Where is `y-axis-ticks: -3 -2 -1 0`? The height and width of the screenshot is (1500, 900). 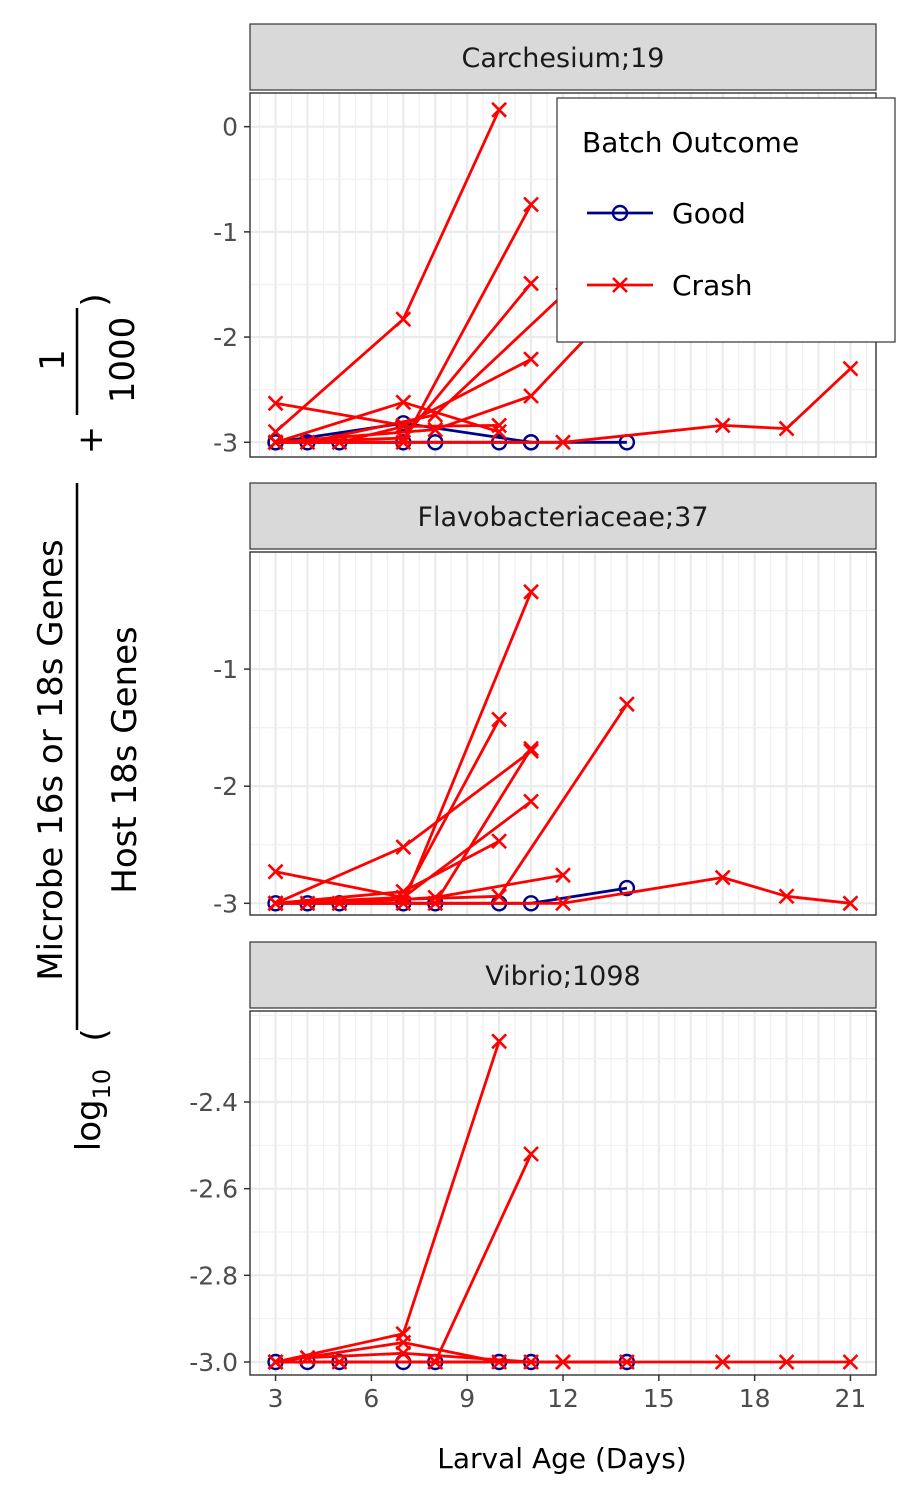 y-axis-ticks: -3 -2 -1 0 is located at coordinates (231, 285).